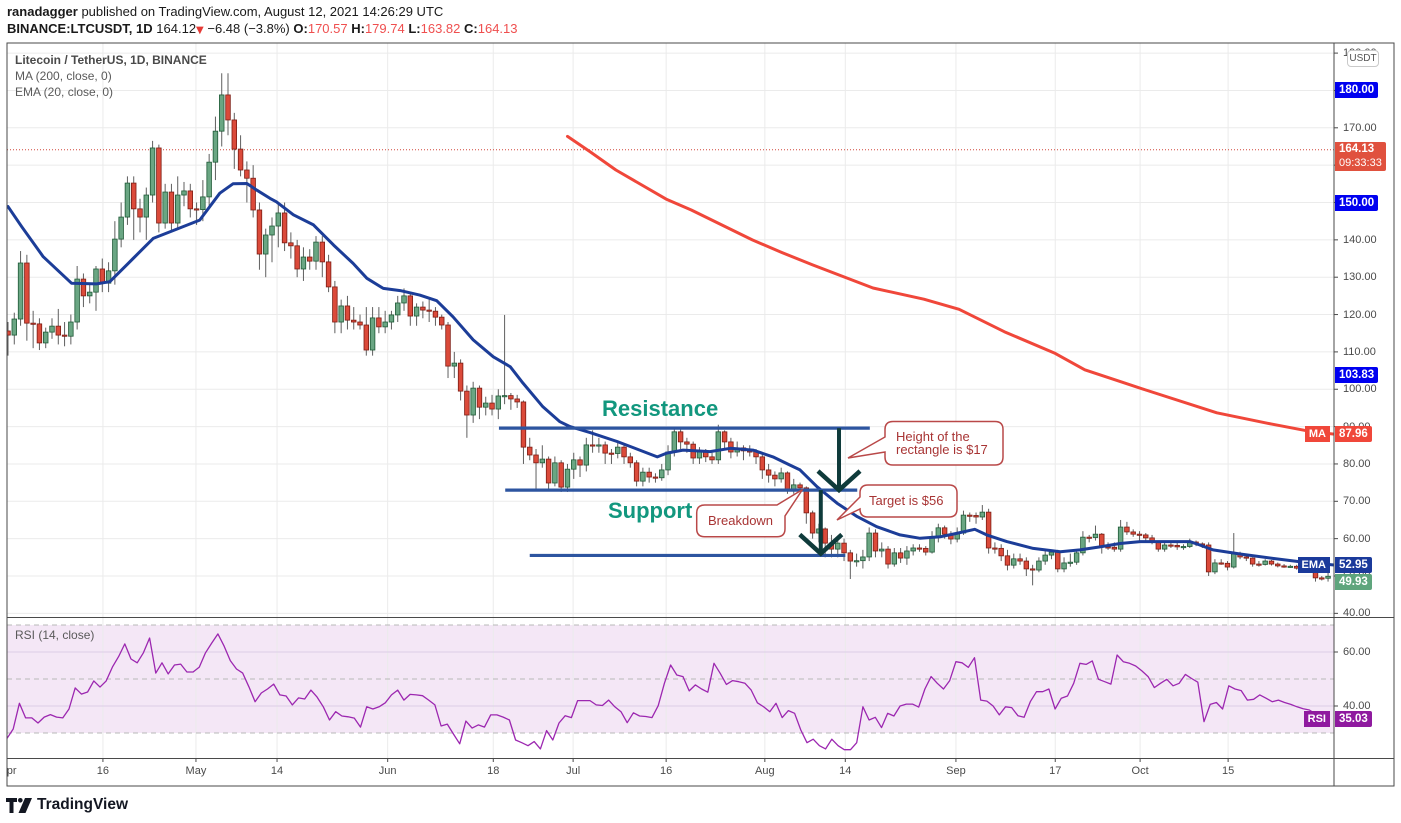  What do you see at coordinates (327, 28) in the screenshot?
I see `open-value: 170.57` at bounding box center [327, 28].